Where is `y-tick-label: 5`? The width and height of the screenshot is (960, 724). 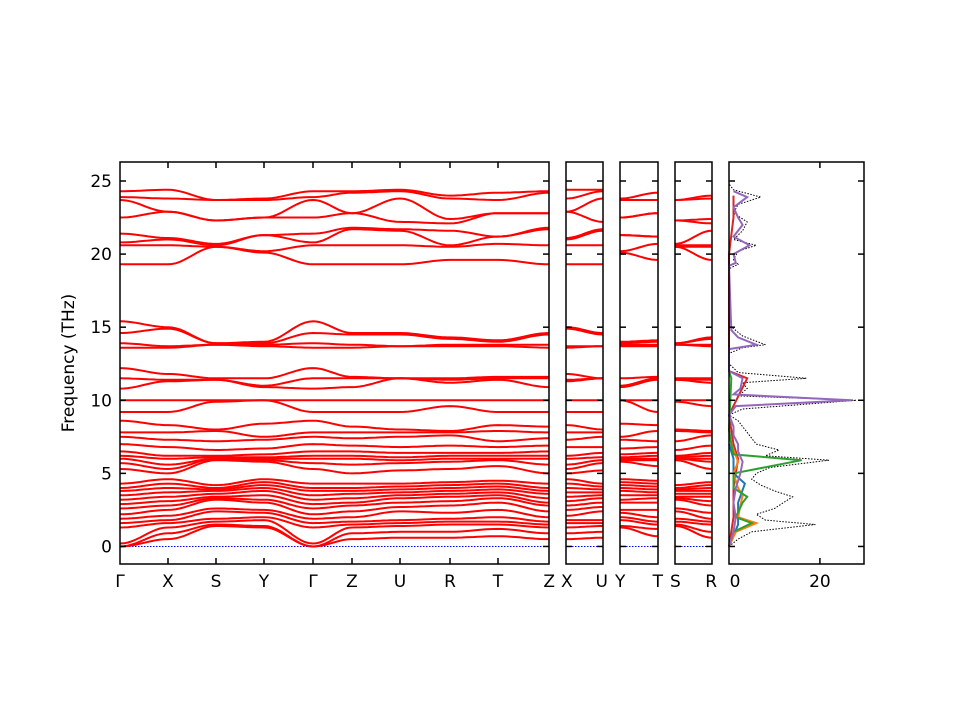 y-tick-label: 5 is located at coordinates (106, 474).